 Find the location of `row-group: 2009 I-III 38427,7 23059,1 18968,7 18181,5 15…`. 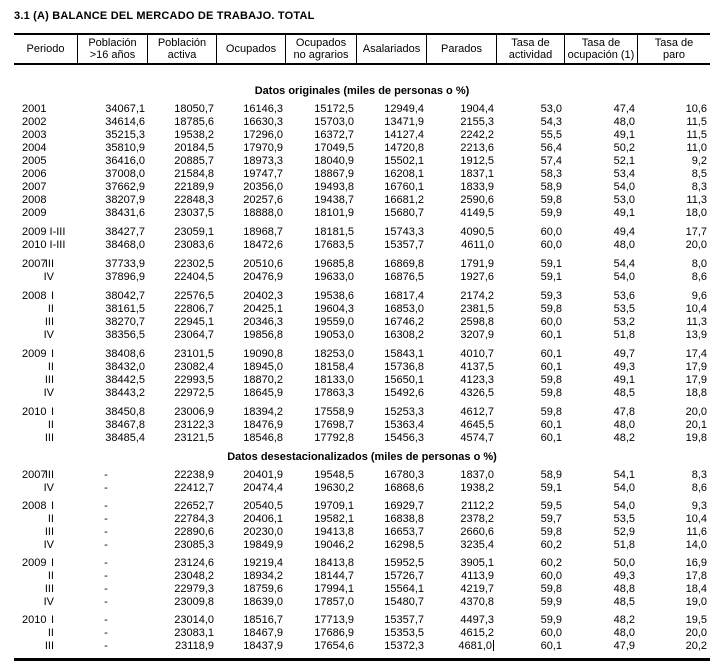

row-group: 2009 I-III 38427,7 23059,1 18968,7 18181,5 15… is located at coordinates (362, 239).